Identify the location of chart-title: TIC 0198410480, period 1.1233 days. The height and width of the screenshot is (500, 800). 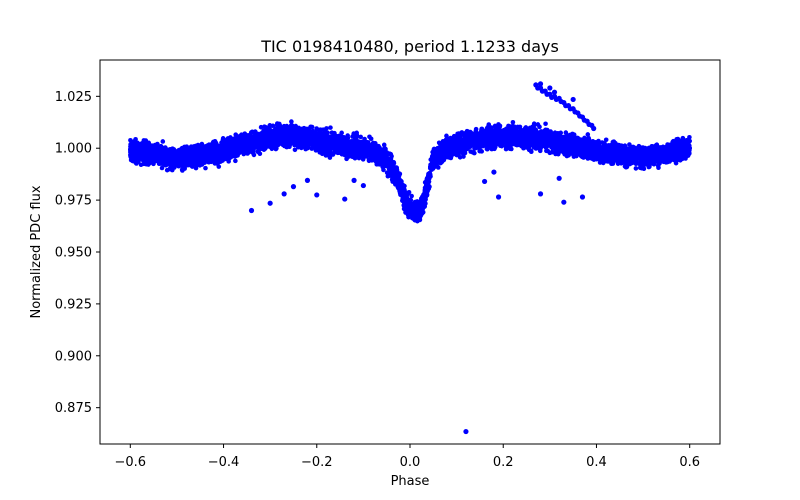
(409, 46).